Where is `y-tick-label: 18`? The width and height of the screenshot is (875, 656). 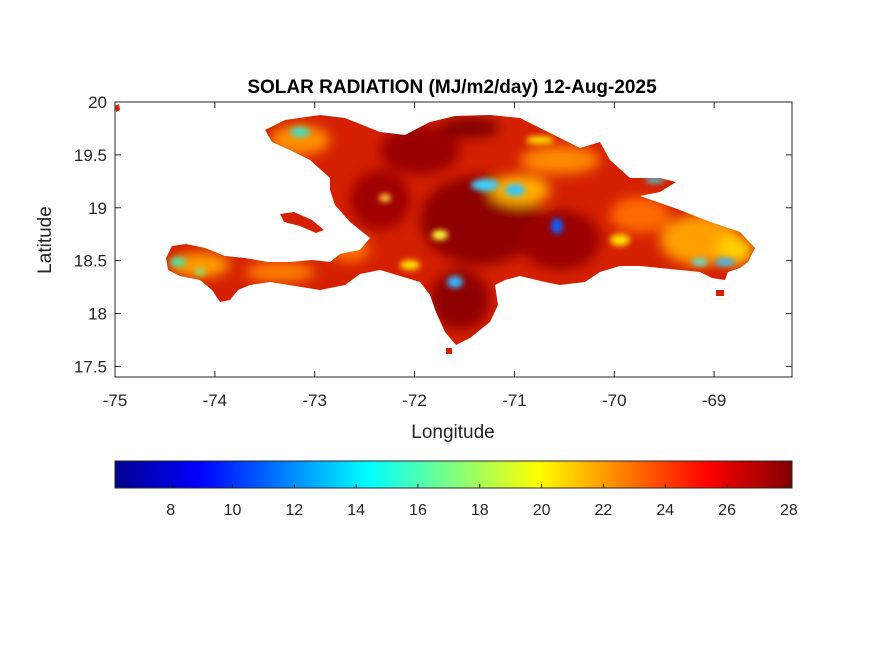
y-tick-label: 18 is located at coordinates (97, 314).